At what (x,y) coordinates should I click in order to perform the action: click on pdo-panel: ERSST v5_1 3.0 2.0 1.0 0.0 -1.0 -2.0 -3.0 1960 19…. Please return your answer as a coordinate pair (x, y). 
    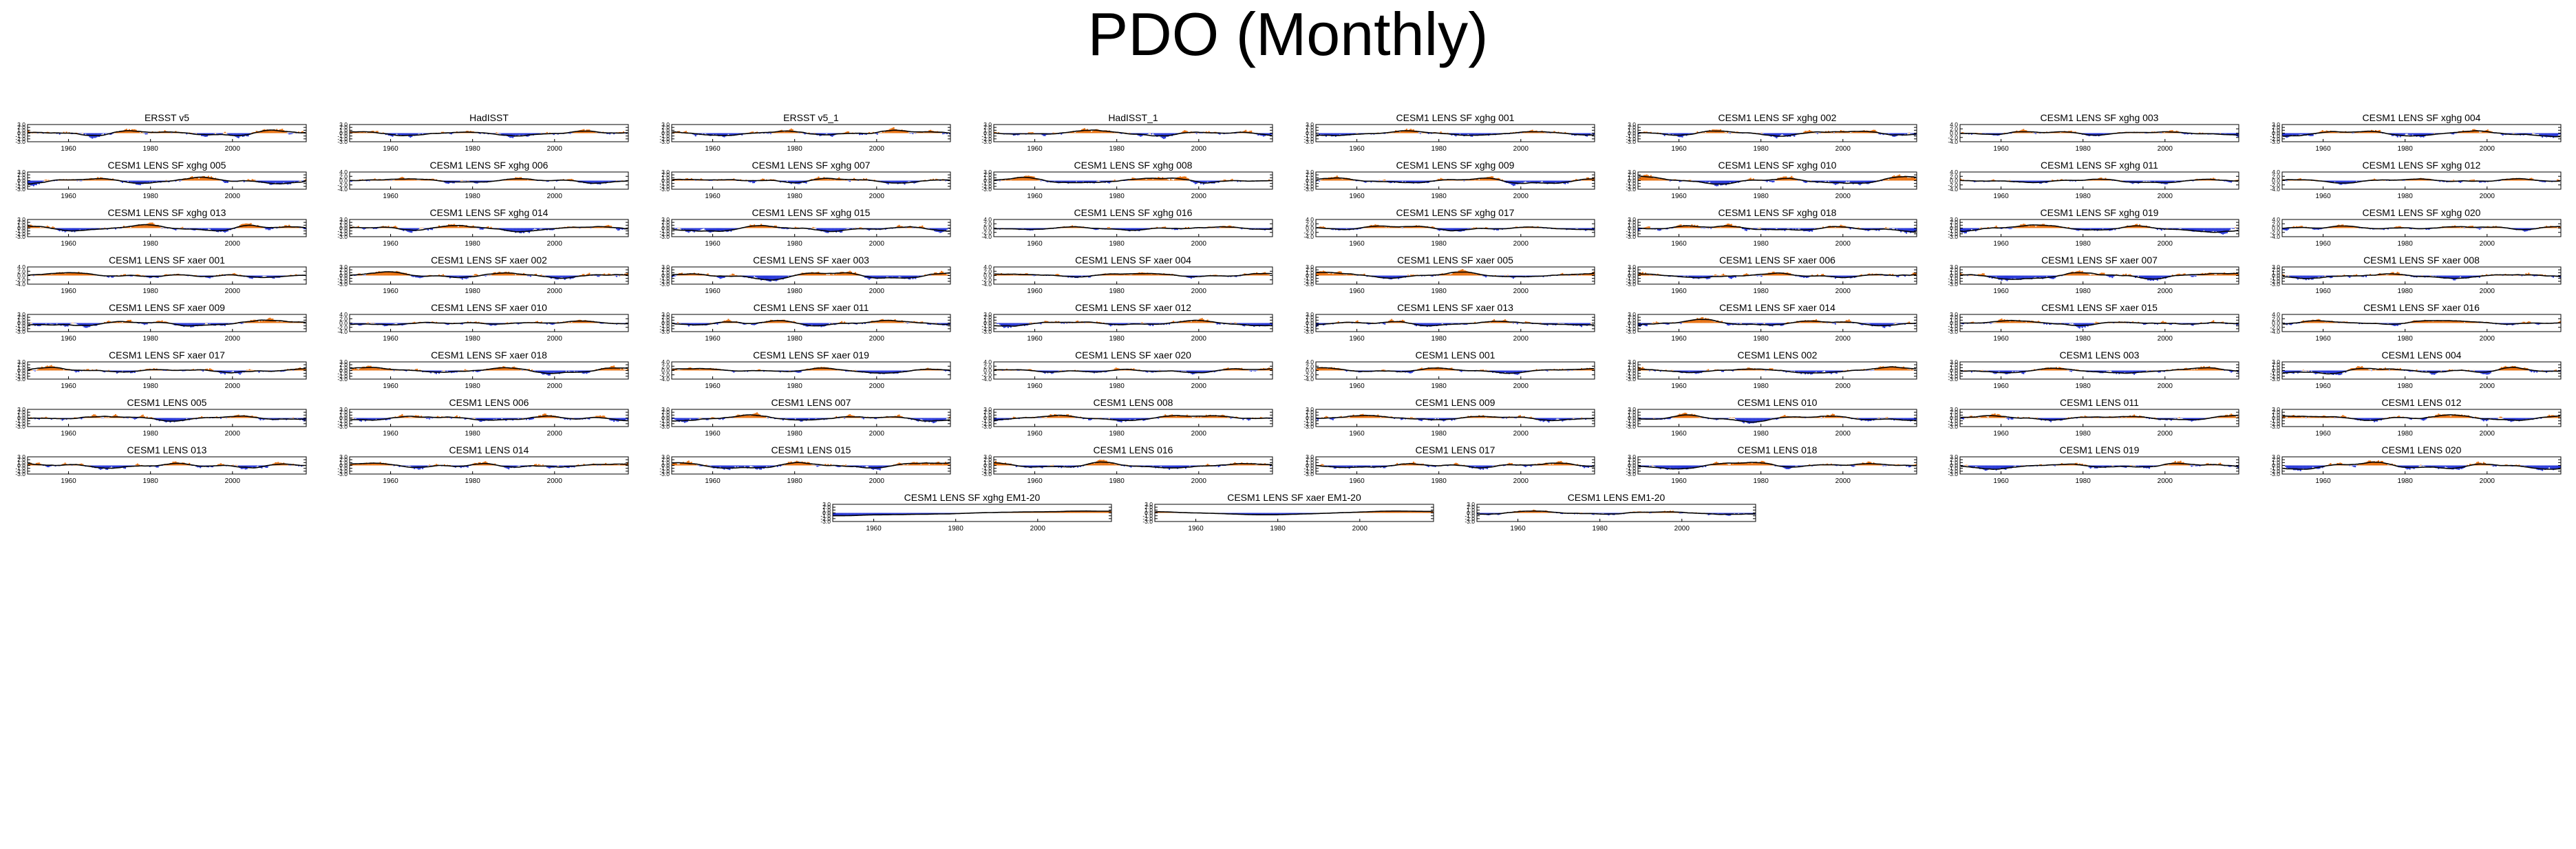
    Looking at the image, I should click on (802, 131).